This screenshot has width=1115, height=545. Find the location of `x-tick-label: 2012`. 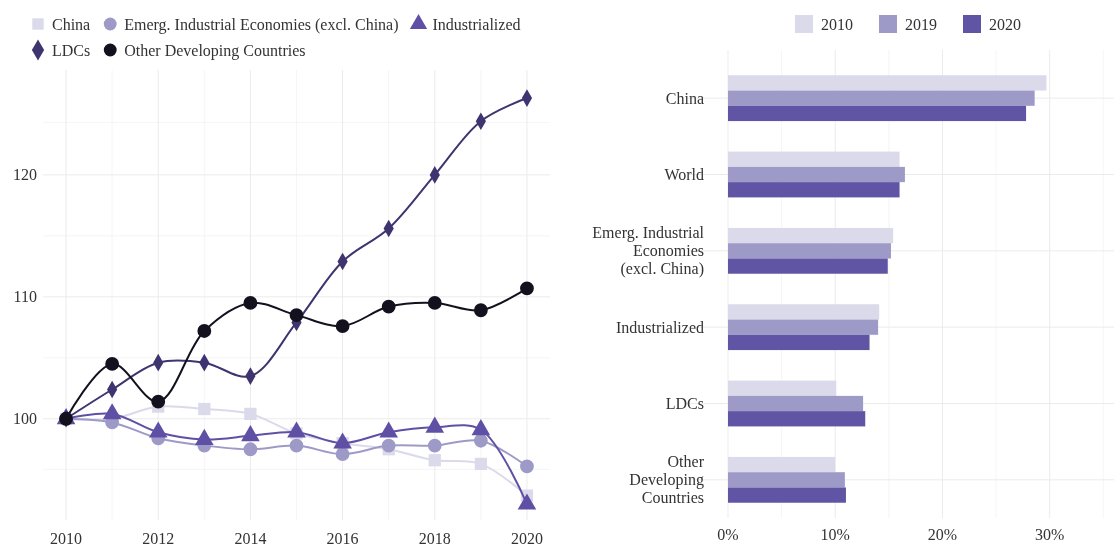

x-tick-label: 2012 is located at coordinates (158, 537).